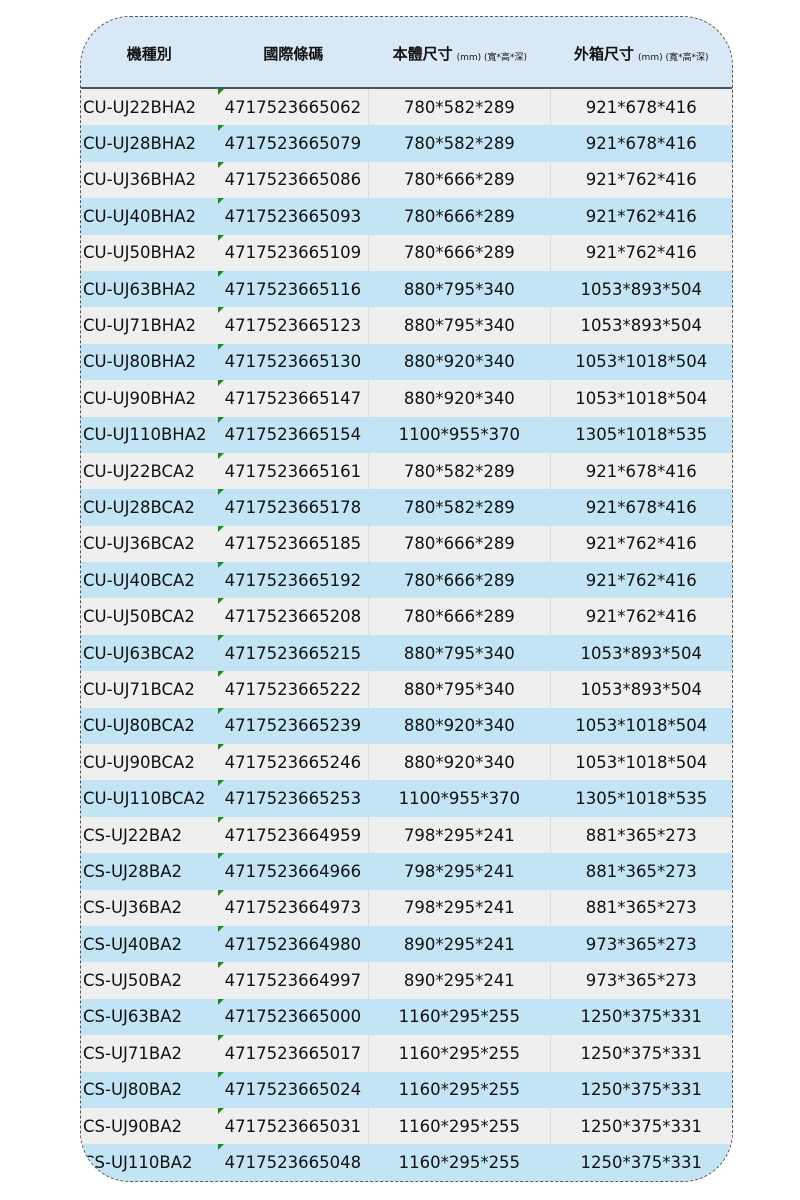 This screenshot has height=1200, width=800. I want to click on cell-model: CS-UJ50BA2, so click(149, 980).